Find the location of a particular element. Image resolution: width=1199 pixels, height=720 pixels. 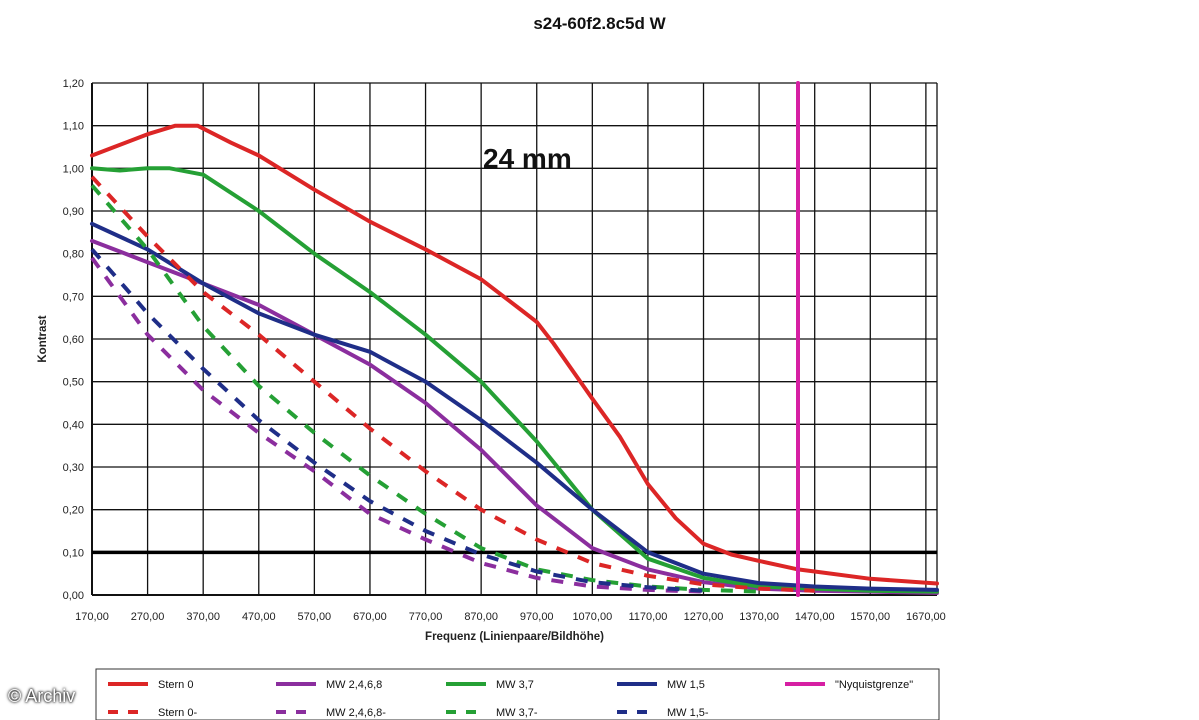

x-tick-label: 1670,00 is located at coordinates (926, 617).